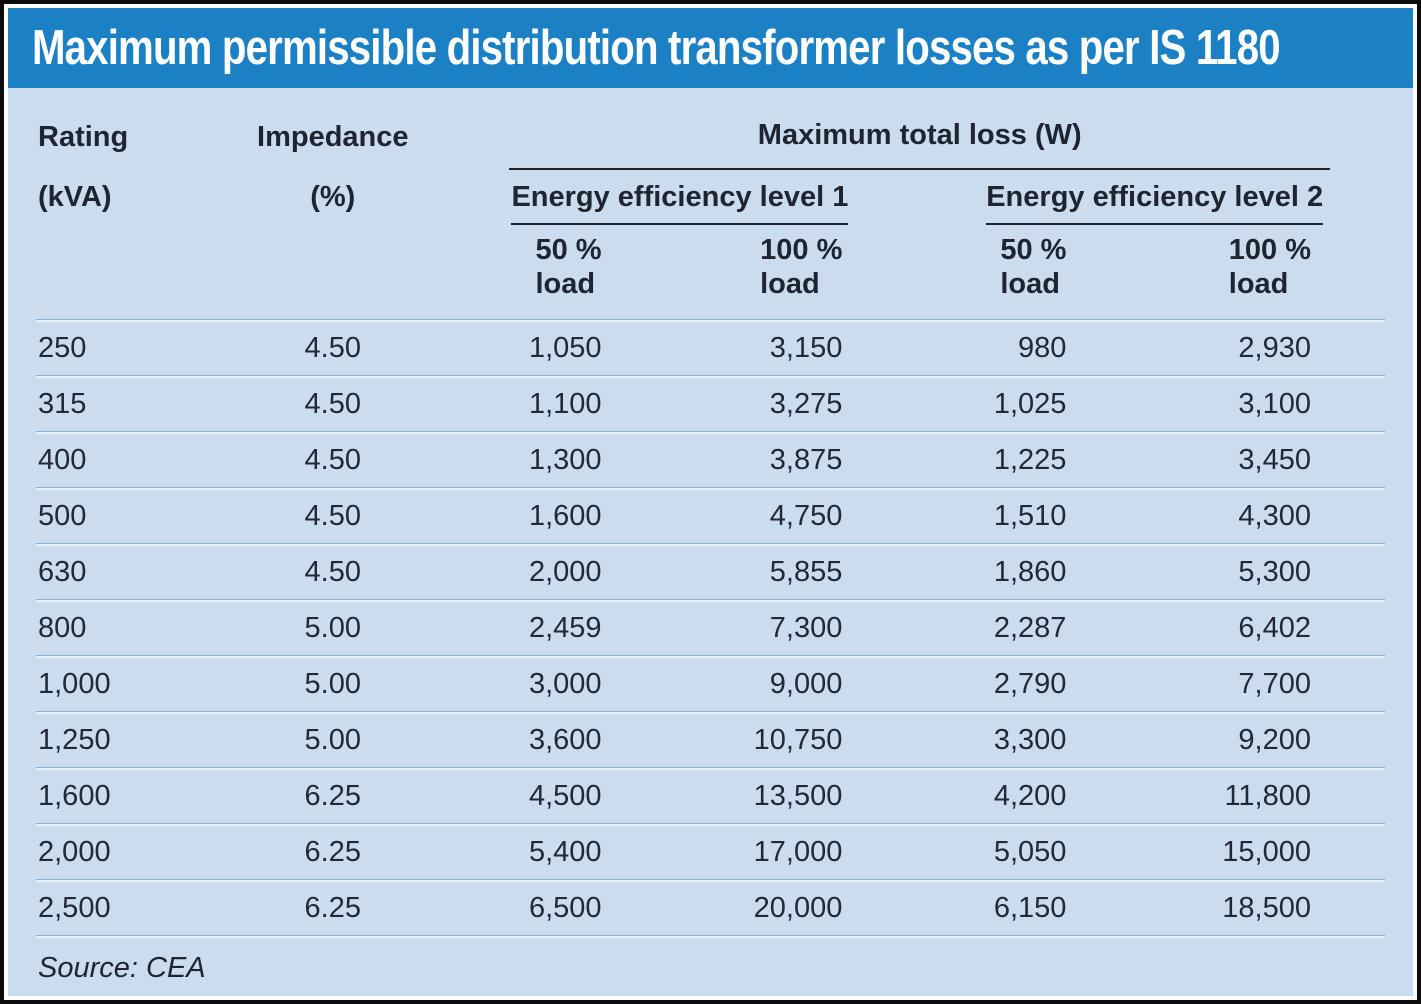 The height and width of the screenshot is (1004, 1421). What do you see at coordinates (751, 907) in the screenshot?
I see `cell-ee1-100-load: 20,000` at bounding box center [751, 907].